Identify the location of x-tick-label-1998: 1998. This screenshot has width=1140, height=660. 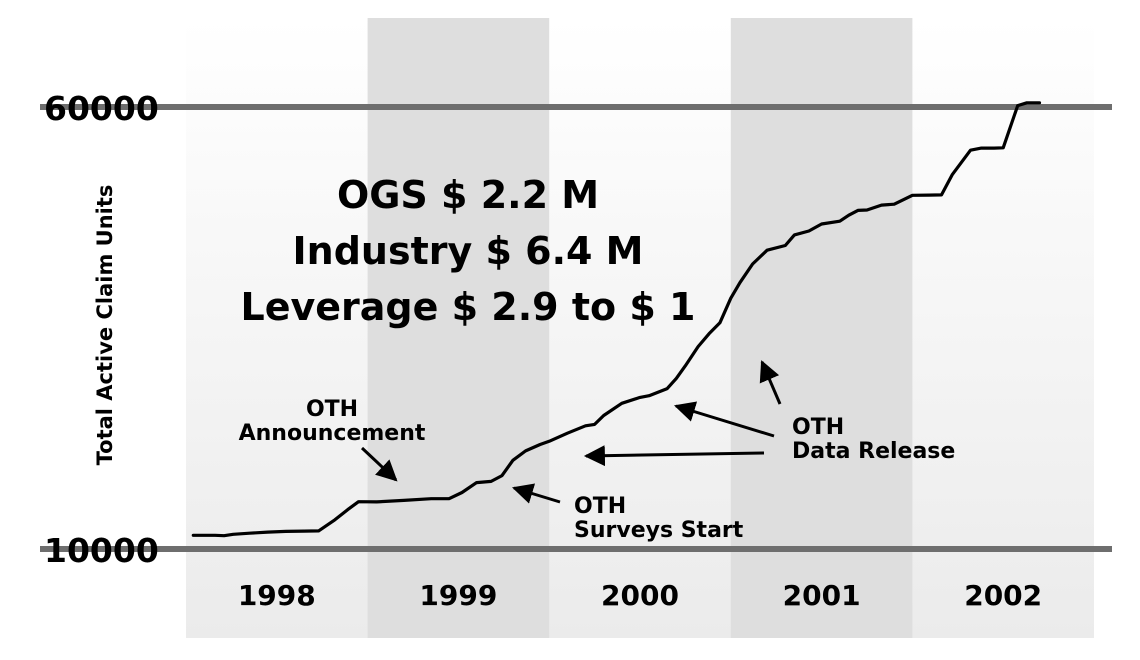
(277, 595).